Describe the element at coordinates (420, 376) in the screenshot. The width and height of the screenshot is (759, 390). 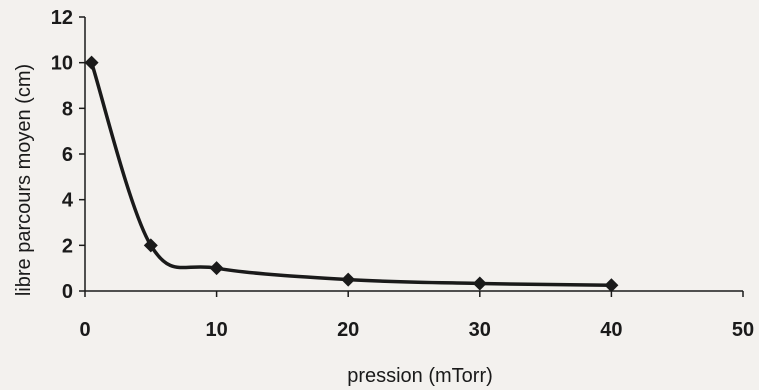
I see `x-axis-title: pression (mTorr)` at that location.